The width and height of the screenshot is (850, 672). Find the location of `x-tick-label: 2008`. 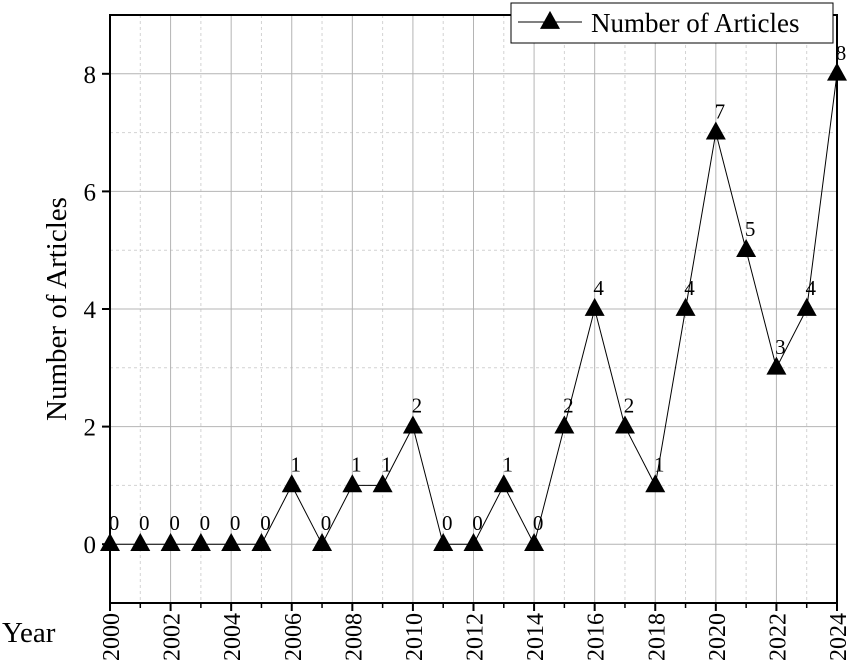

x-tick-label: 2008 is located at coordinates (354, 637).